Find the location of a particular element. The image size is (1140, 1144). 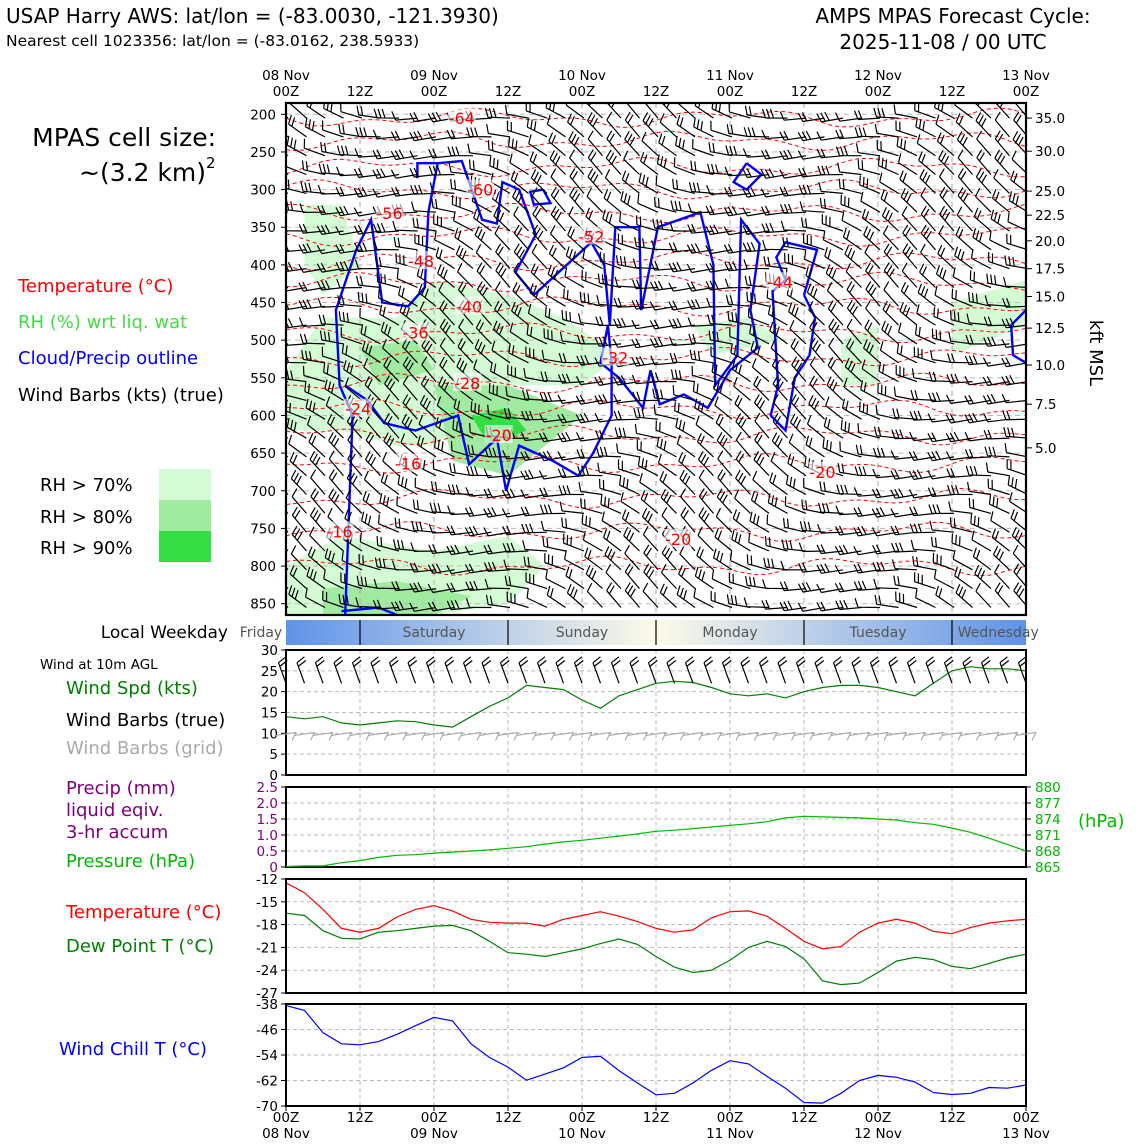

rh90-swatch is located at coordinates (185, 546).